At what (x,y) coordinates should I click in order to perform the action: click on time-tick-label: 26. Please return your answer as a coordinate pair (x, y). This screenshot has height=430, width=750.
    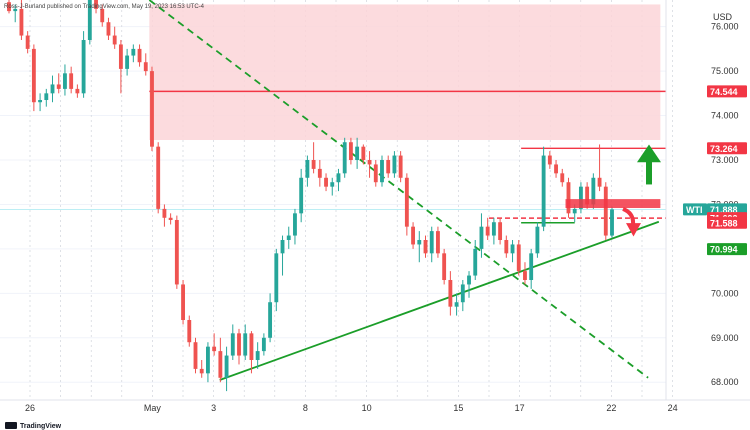
    Looking at the image, I should click on (30, 408).